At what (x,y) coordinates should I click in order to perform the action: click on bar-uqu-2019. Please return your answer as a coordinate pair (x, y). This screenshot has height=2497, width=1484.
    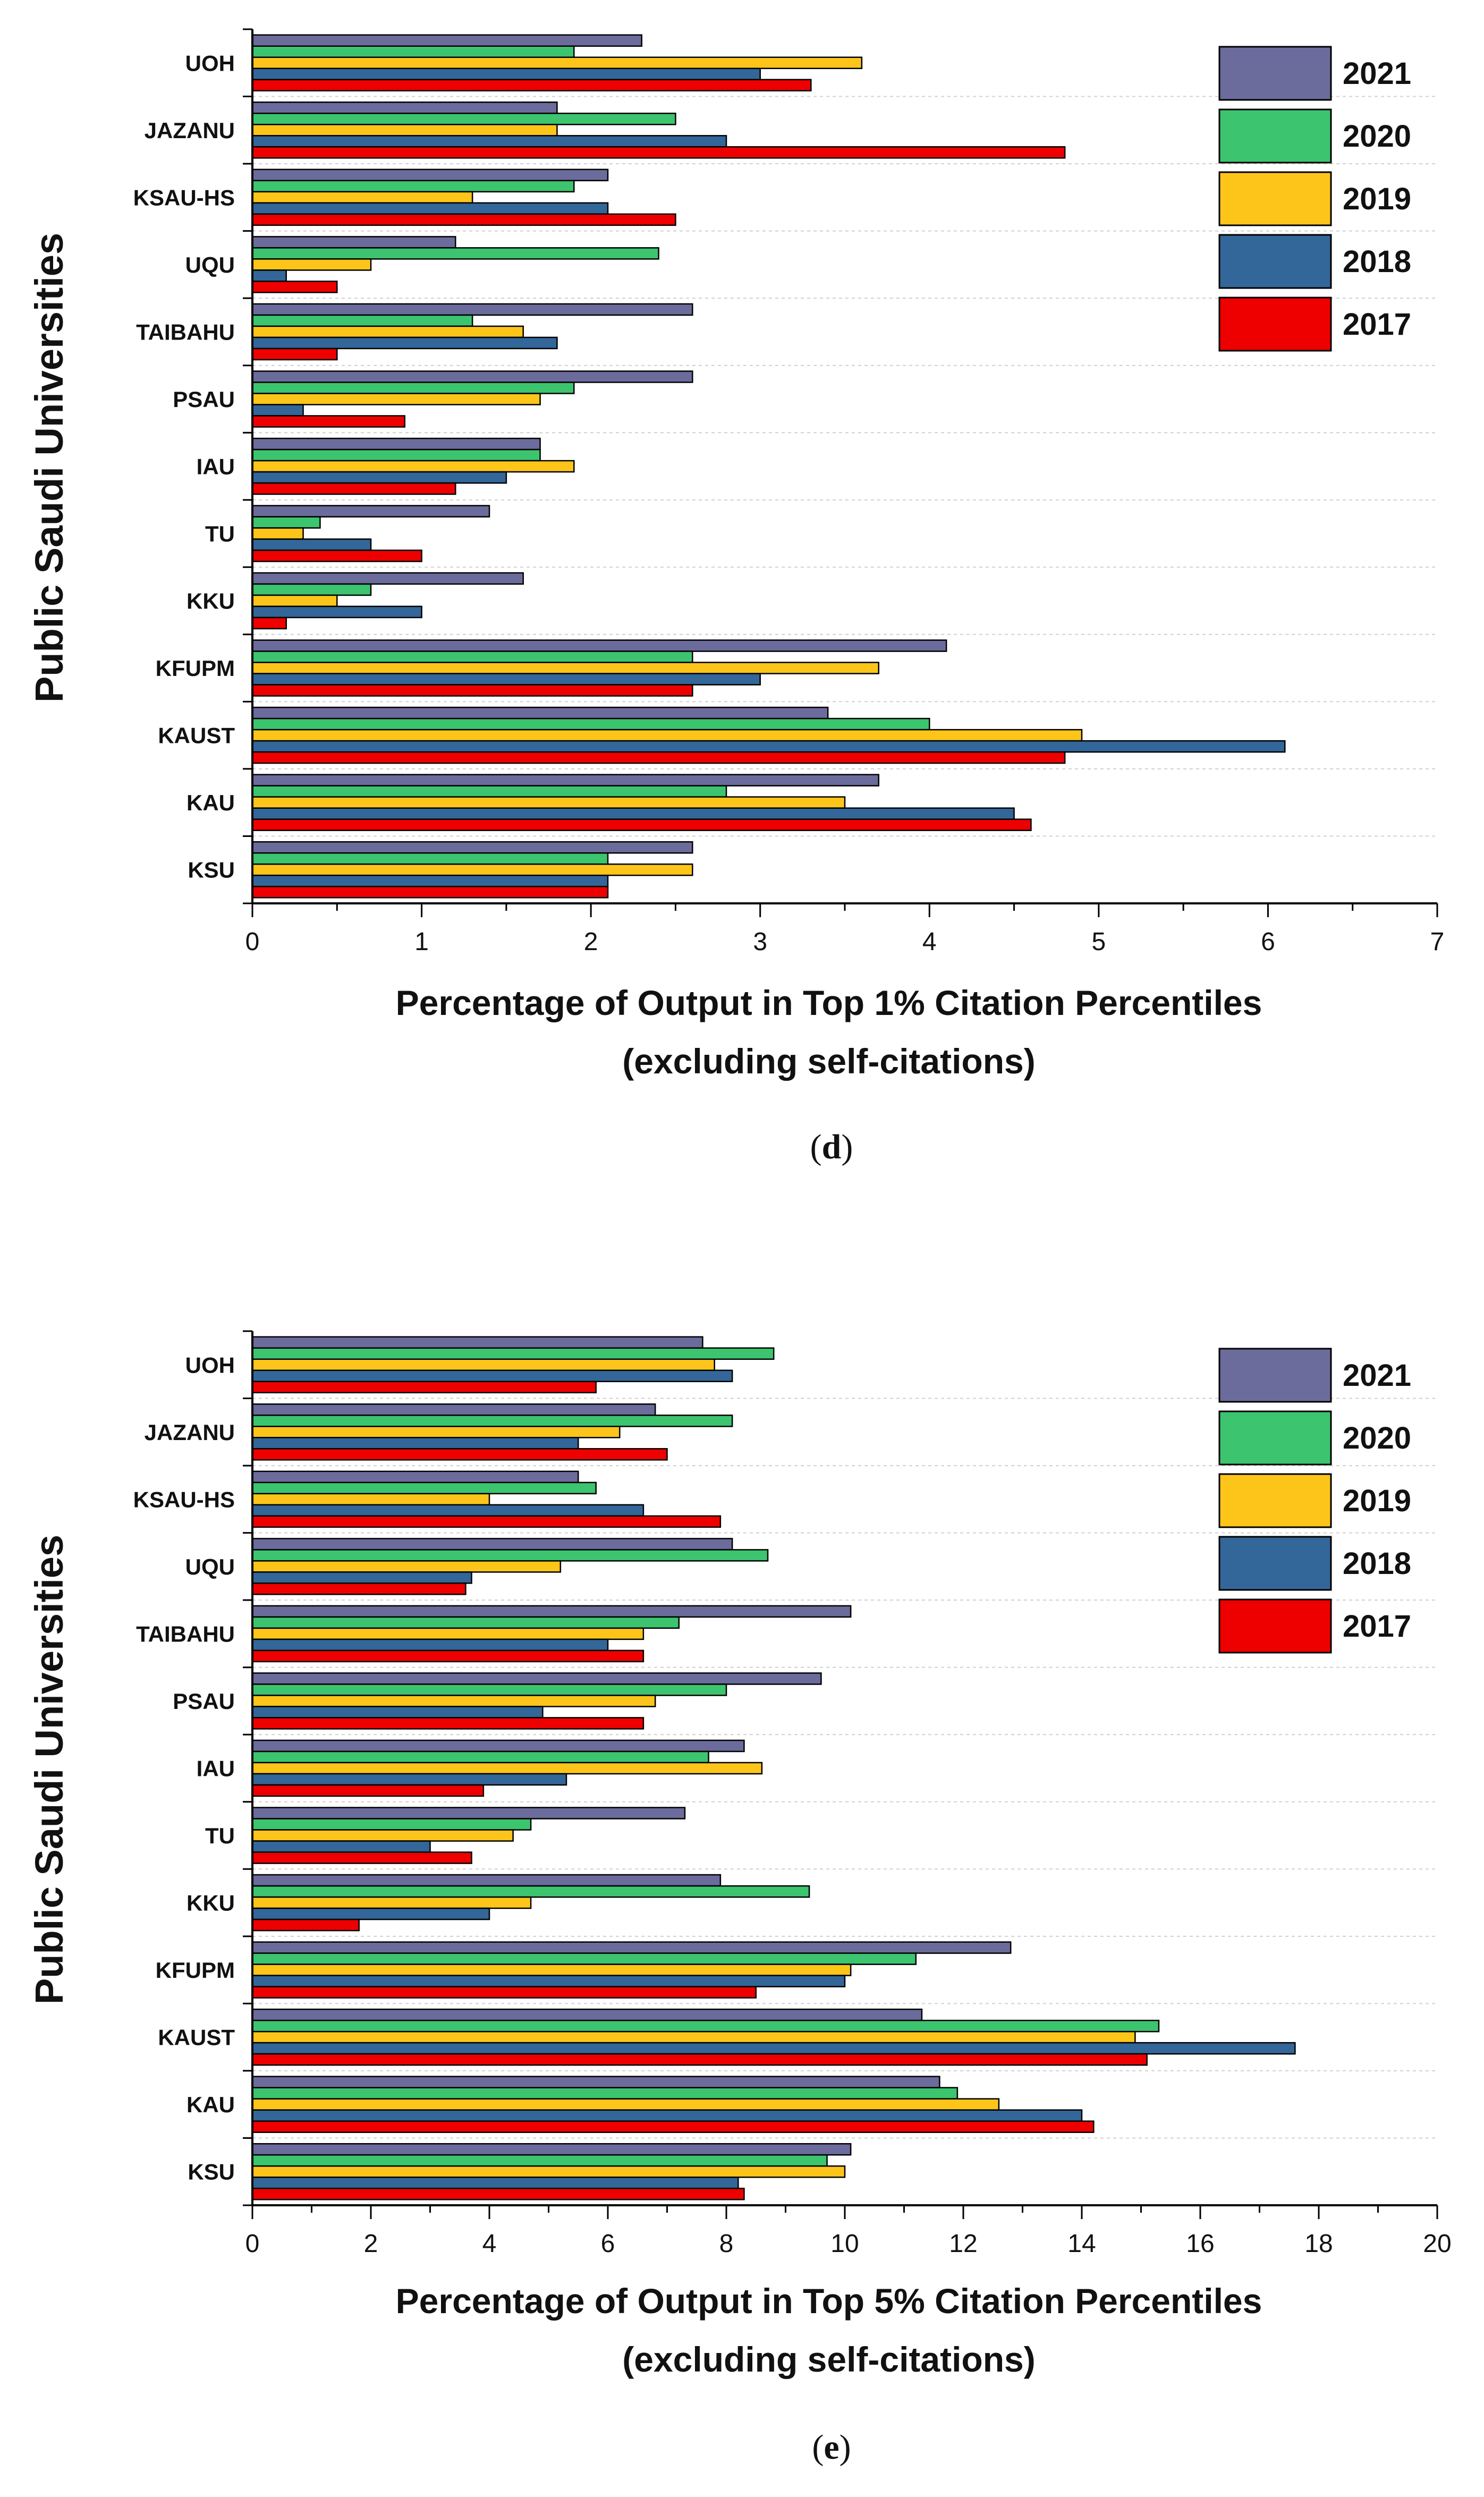
    Looking at the image, I should click on (406, 1566).